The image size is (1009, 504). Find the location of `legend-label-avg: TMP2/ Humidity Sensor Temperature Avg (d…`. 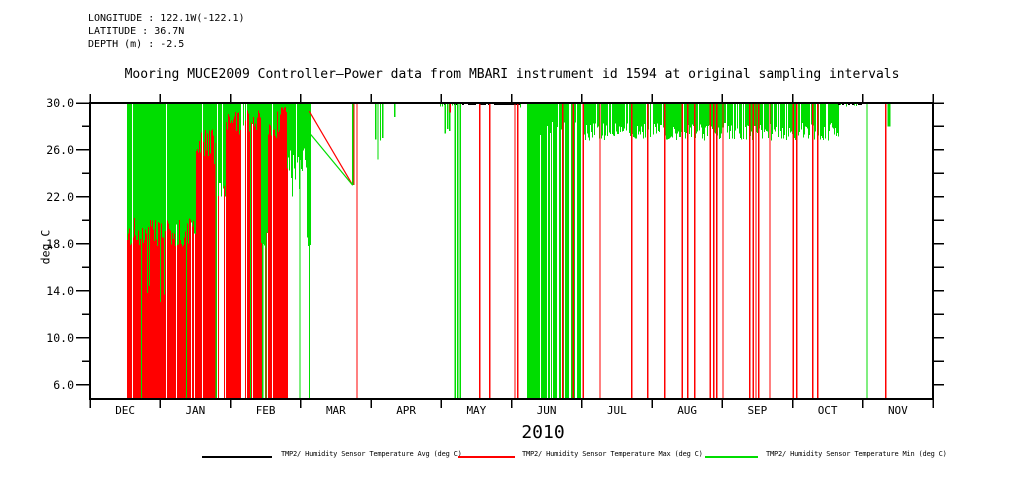

legend-label-avg: TMP2/ Humidity Sensor Temperature Avg (d… is located at coordinates (371, 454).